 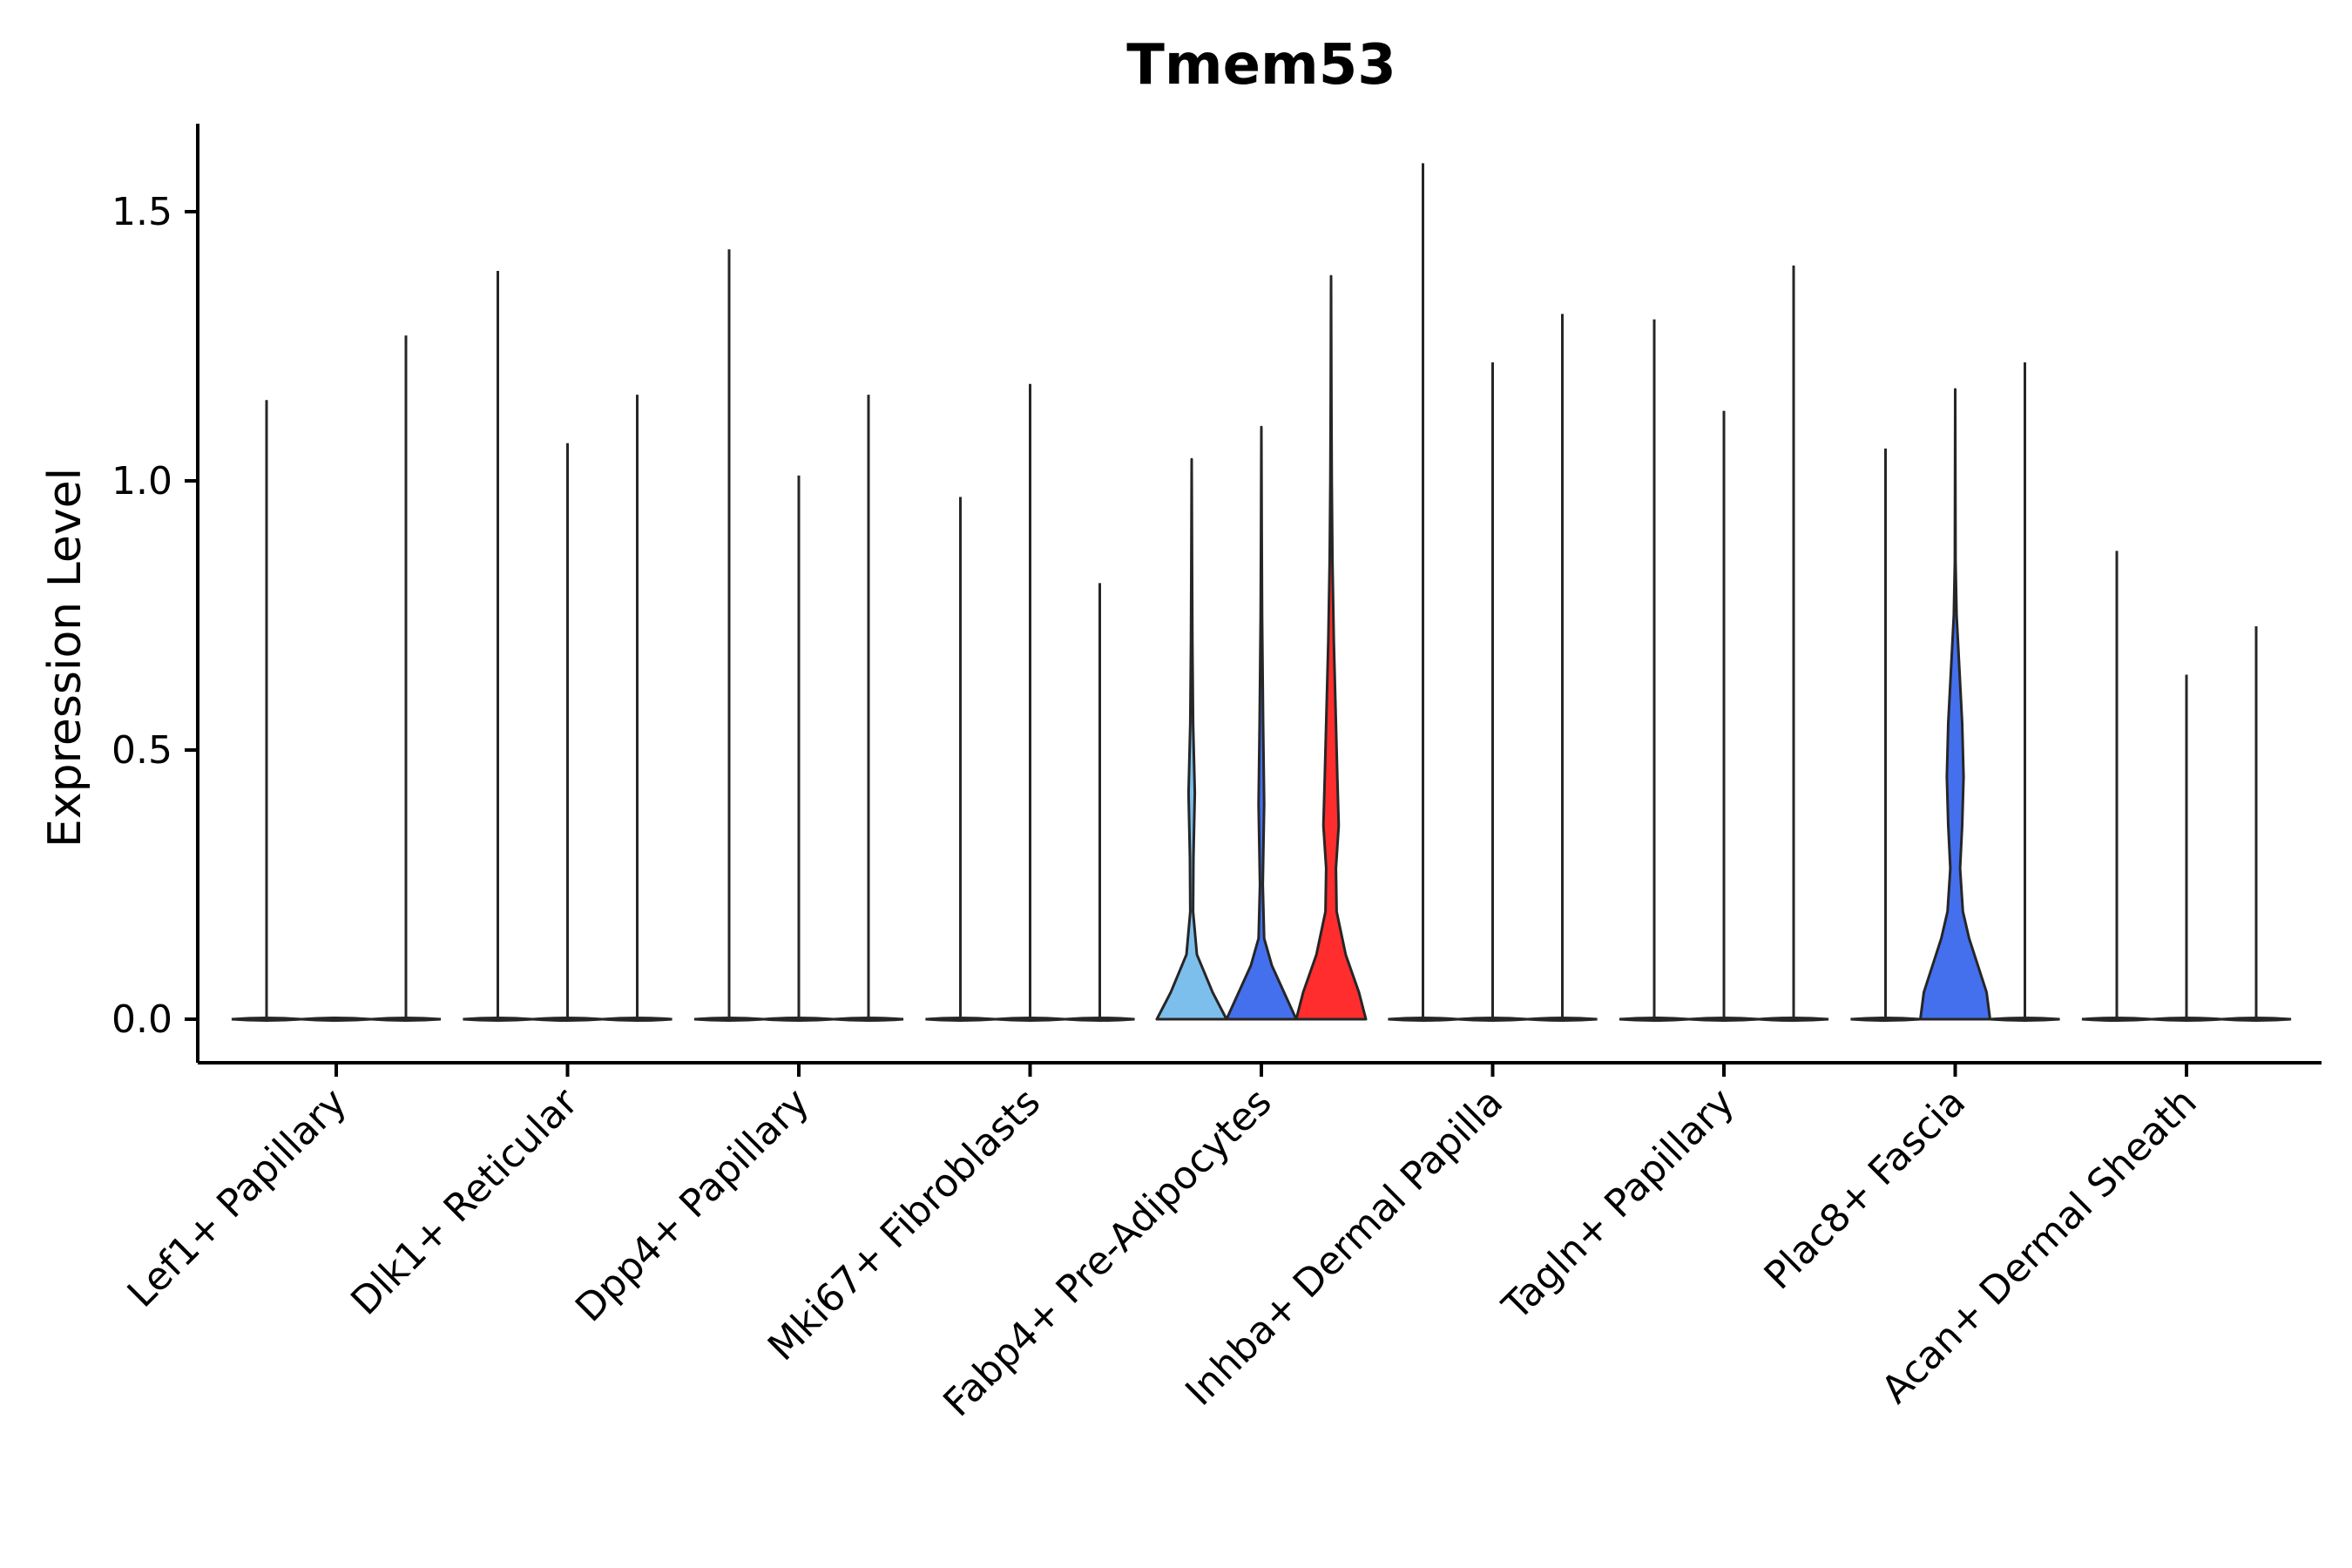 I want to click on x-tick-label: Dlk1+ Reticular, so click(x=465, y=1201).